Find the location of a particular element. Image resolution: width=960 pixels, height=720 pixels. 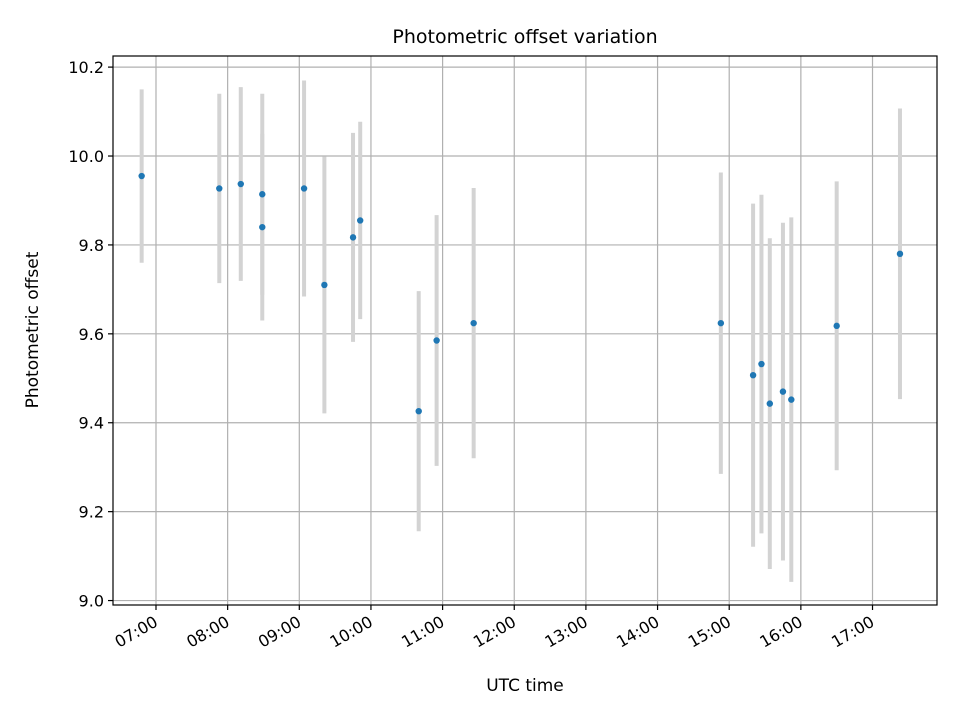

y-tick-label: 10.0 is located at coordinates (86, 156).